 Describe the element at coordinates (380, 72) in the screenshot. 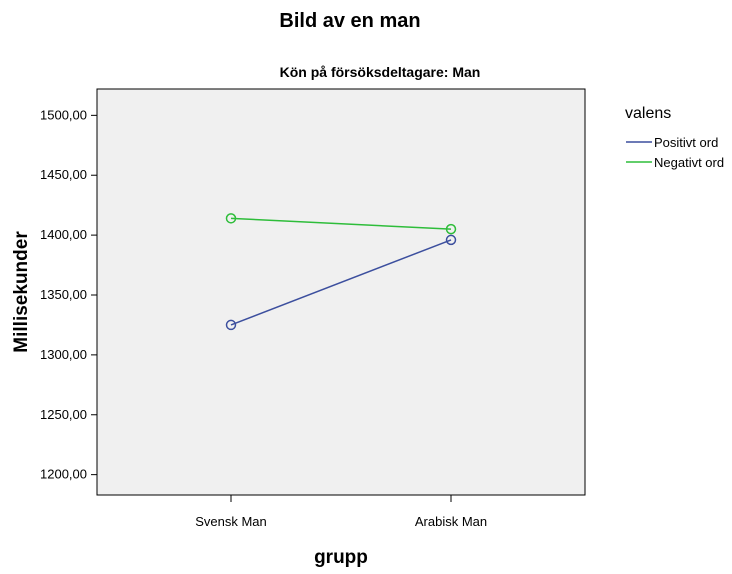

I see `chart-subtitle: Kön på försöksdeltagare: Man` at that location.